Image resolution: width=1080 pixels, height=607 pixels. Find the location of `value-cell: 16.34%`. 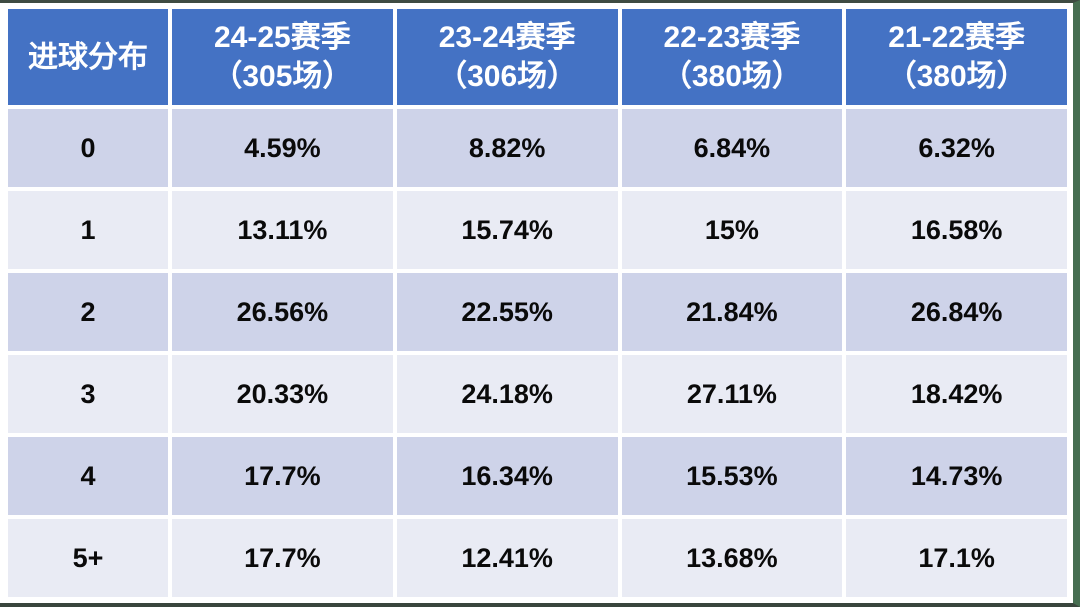

value-cell: 16.34% is located at coordinates (507, 476).